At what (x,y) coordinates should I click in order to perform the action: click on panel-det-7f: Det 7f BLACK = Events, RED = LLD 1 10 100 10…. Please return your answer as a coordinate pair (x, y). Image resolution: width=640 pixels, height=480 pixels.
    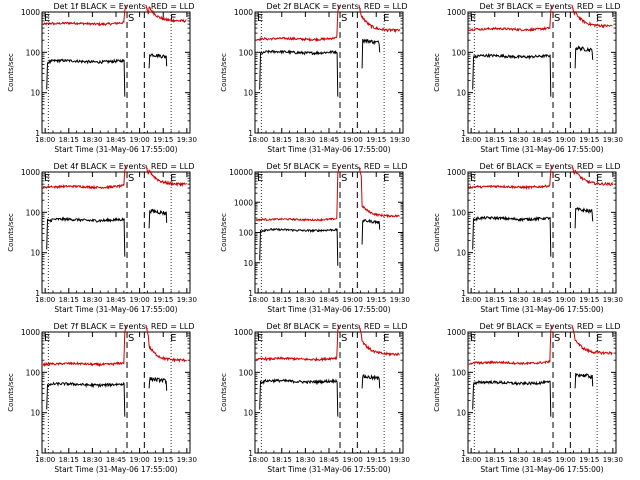
    Looking at the image, I should click on (102, 398).